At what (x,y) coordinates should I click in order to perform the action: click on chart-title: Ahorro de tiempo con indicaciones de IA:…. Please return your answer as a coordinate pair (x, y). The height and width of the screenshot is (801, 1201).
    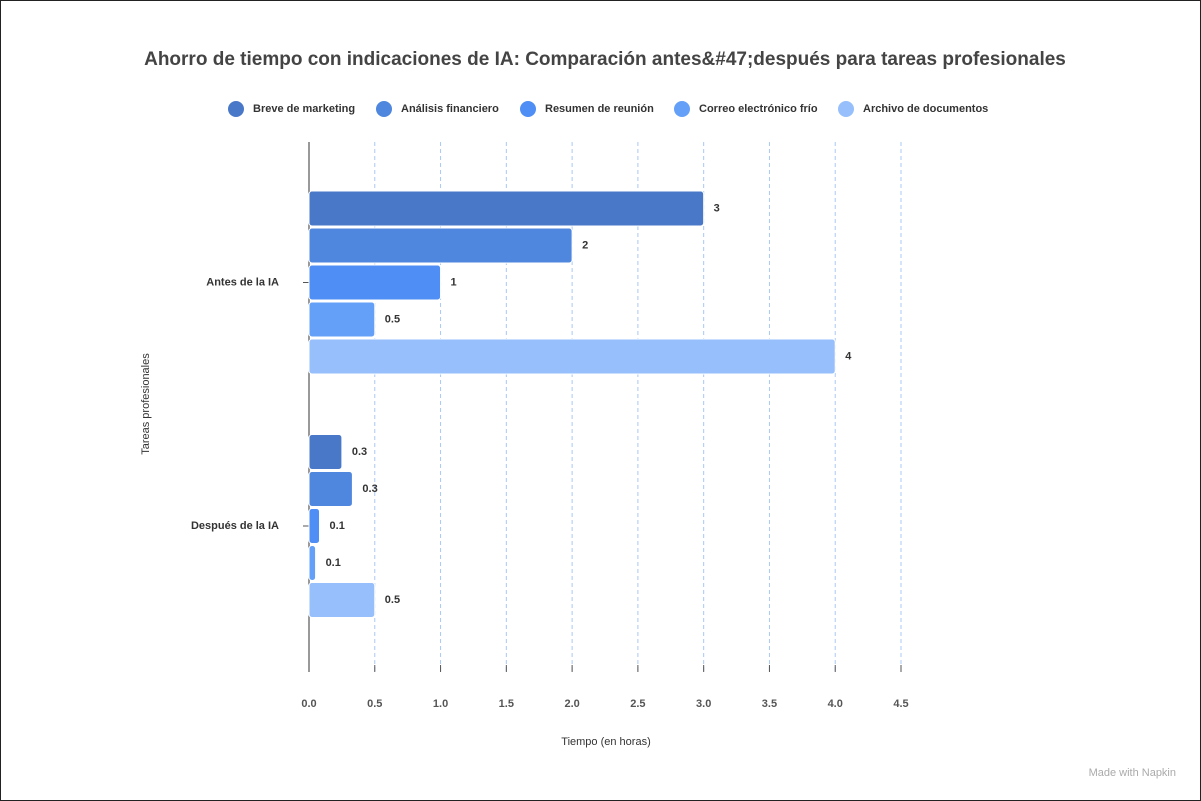
    Looking at the image, I should click on (605, 59).